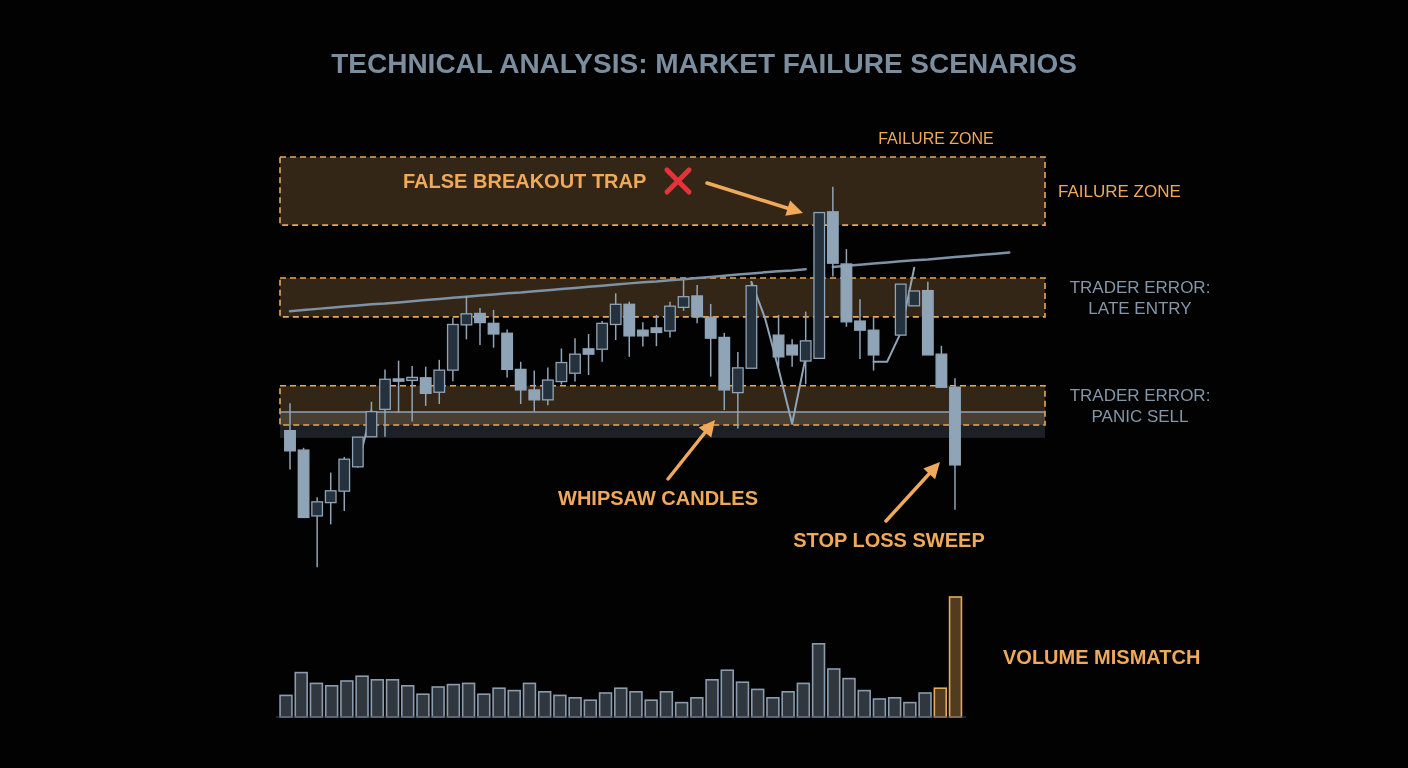  What do you see at coordinates (658, 498) in the screenshot?
I see `annotation: WHIPSAW CANDLES` at bounding box center [658, 498].